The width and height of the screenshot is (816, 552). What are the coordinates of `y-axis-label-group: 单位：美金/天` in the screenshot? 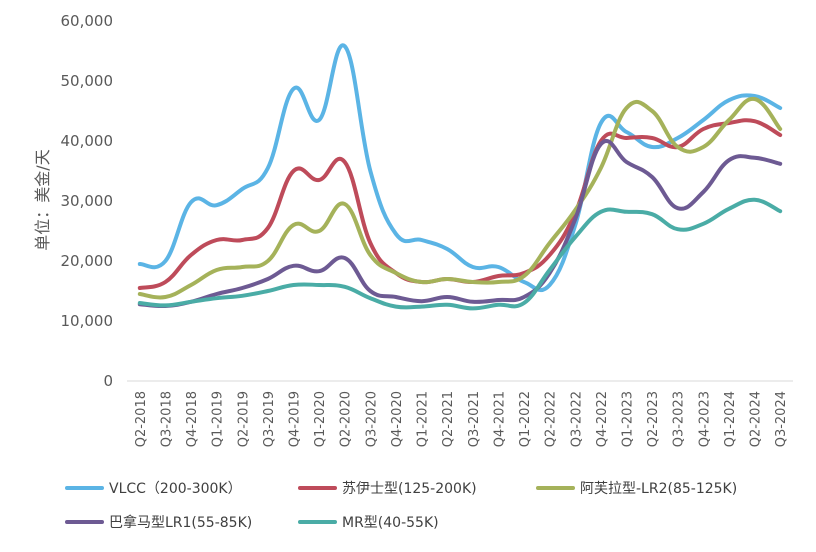 It's located at (42, 199).